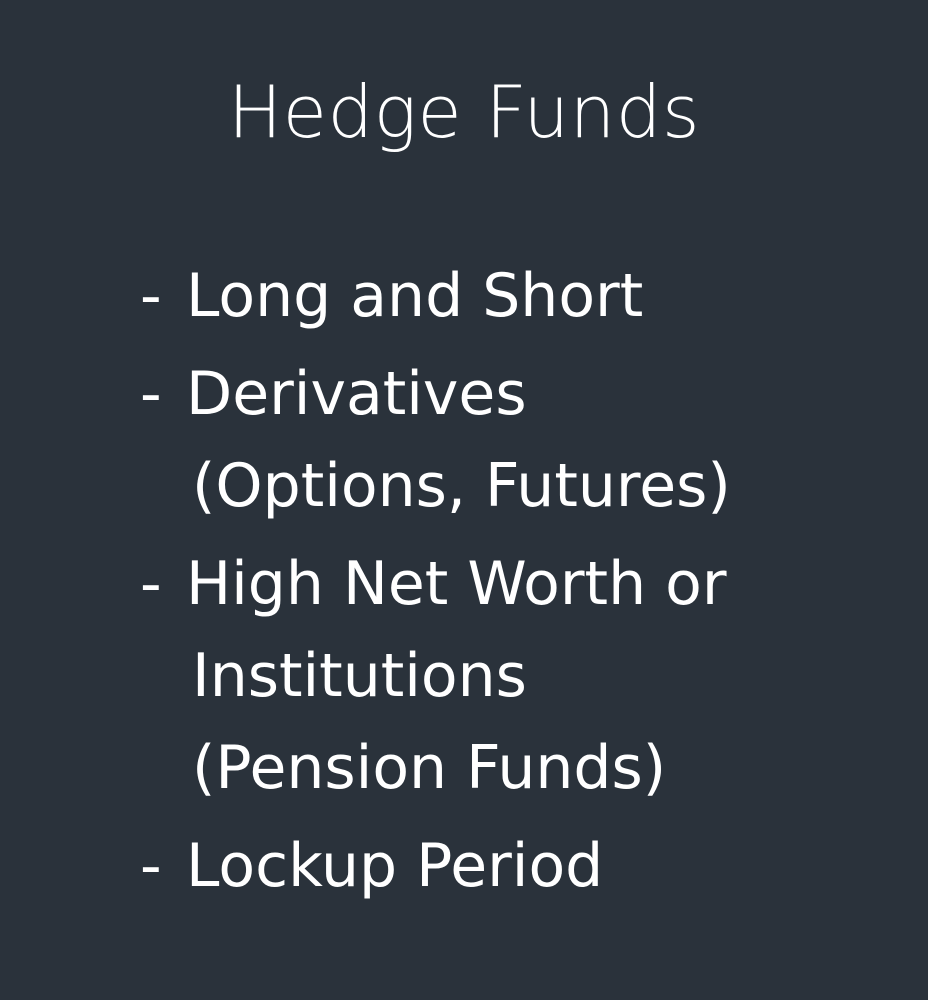  I want to click on bullet-item: - Long and Short, so click(520, 296).